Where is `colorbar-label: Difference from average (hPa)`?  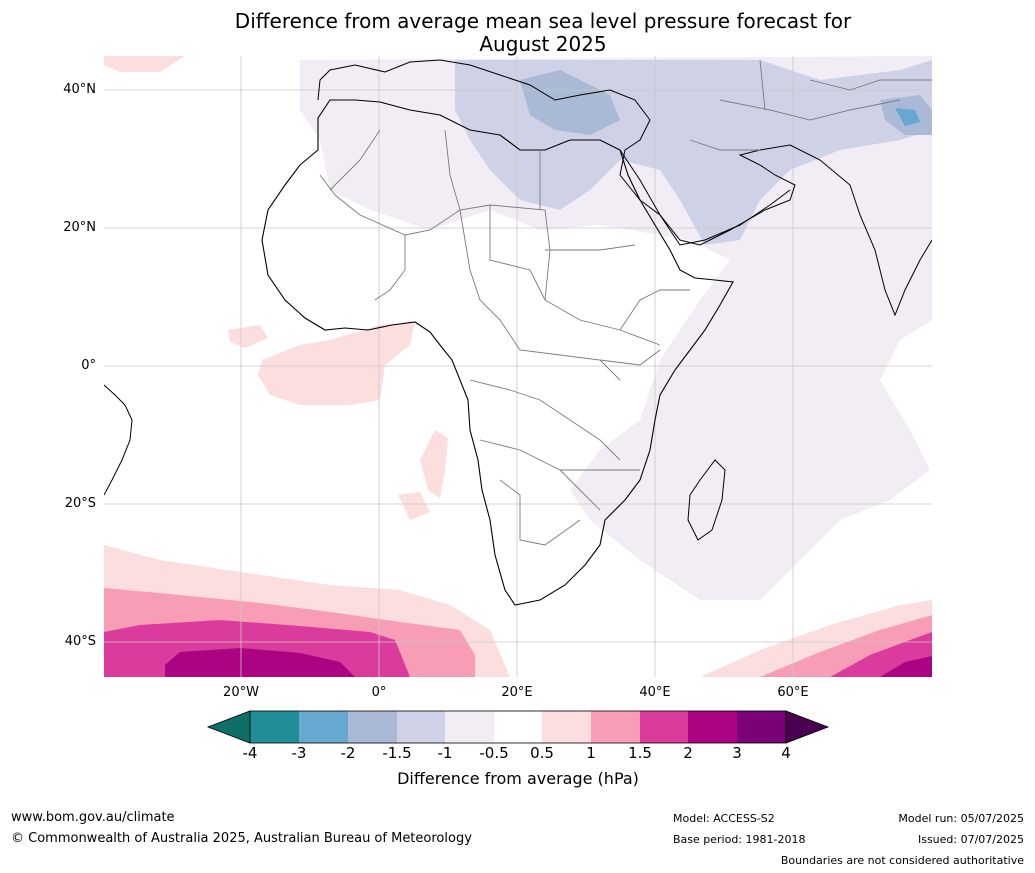 colorbar-label: Difference from average (hPa) is located at coordinates (518, 778).